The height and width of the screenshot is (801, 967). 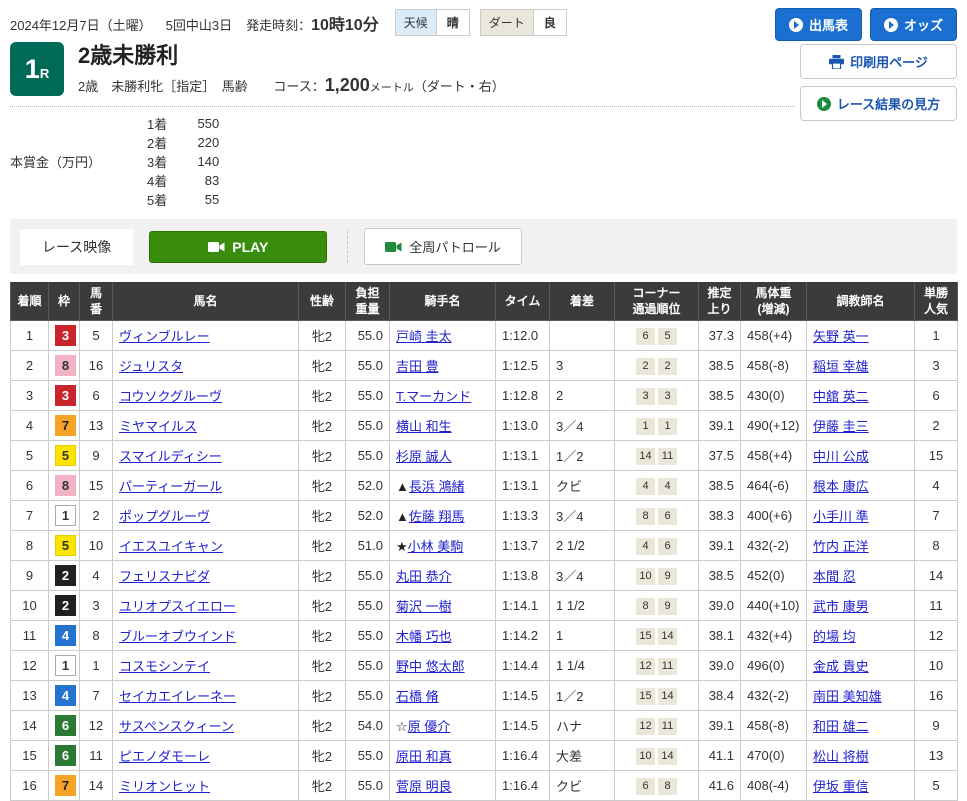 What do you see at coordinates (837, 61) in the screenshot?
I see `printer-icon` at bounding box center [837, 61].